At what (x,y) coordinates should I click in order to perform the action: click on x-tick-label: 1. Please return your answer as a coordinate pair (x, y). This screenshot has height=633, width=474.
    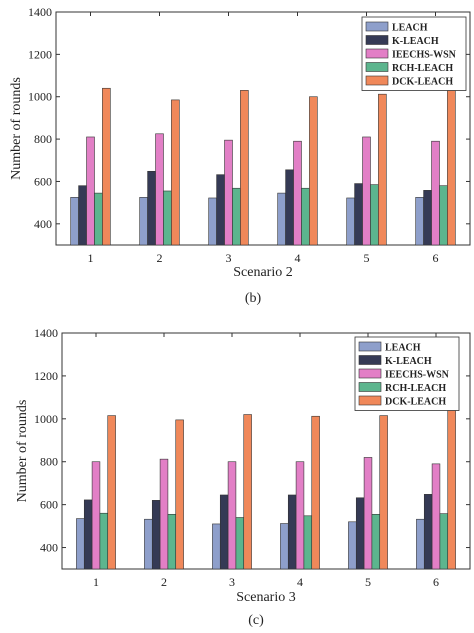
    Looking at the image, I should click on (96, 582).